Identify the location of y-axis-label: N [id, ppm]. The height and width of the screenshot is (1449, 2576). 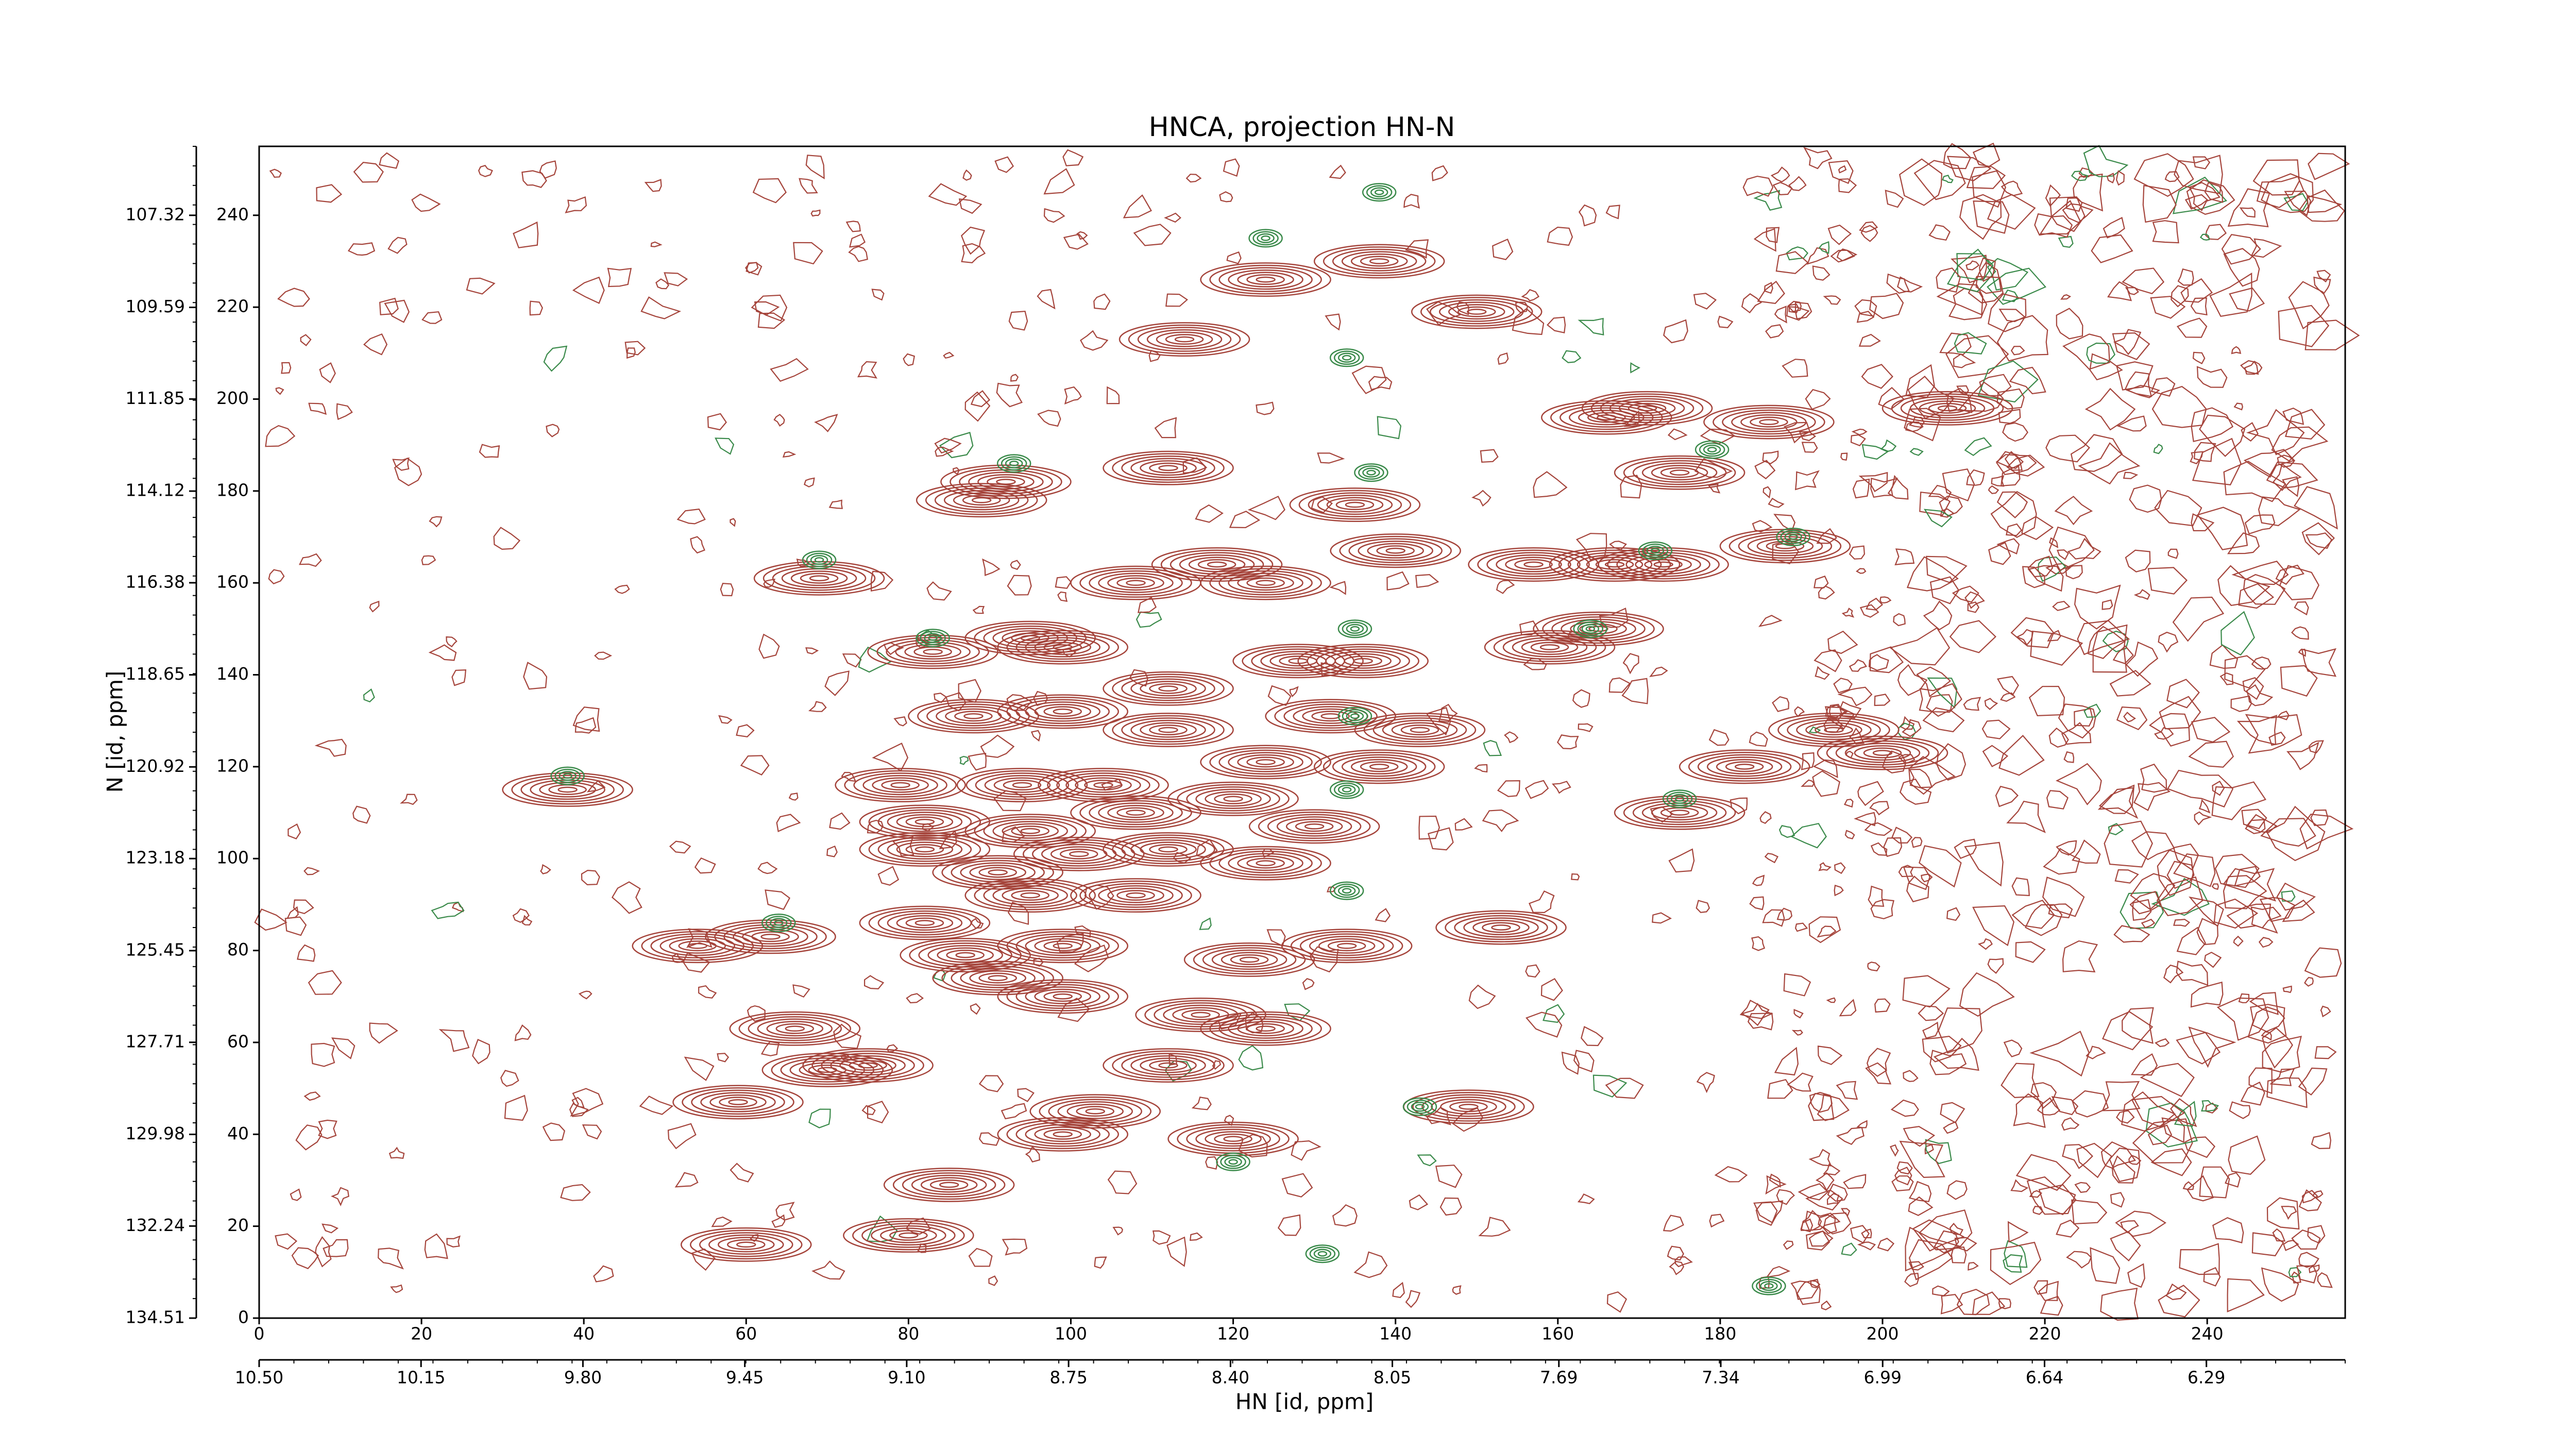
(115, 732).